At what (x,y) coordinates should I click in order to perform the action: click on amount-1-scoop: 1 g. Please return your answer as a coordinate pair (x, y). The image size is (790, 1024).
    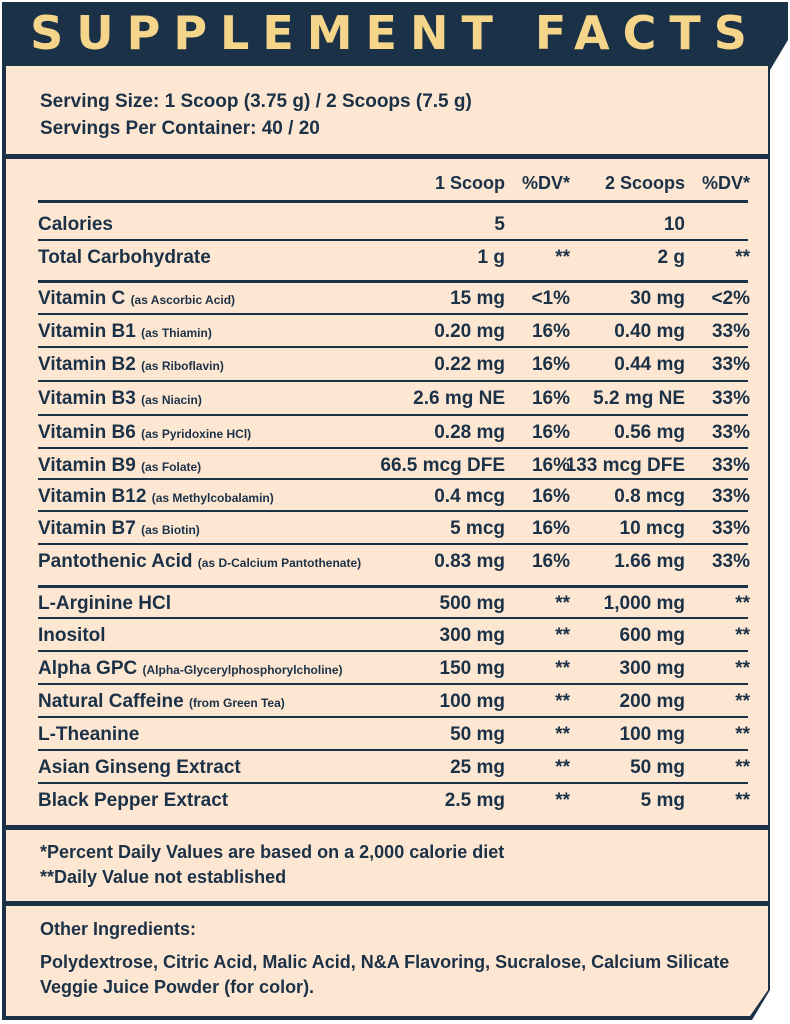
    Looking at the image, I should click on (491, 257).